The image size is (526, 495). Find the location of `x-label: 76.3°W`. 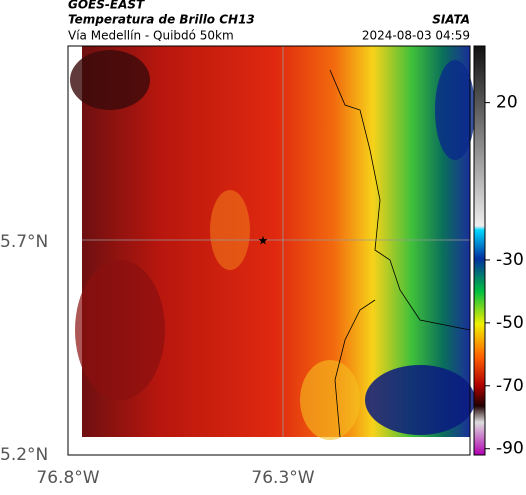

x-label: 76.3°W is located at coordinates (282, 478).